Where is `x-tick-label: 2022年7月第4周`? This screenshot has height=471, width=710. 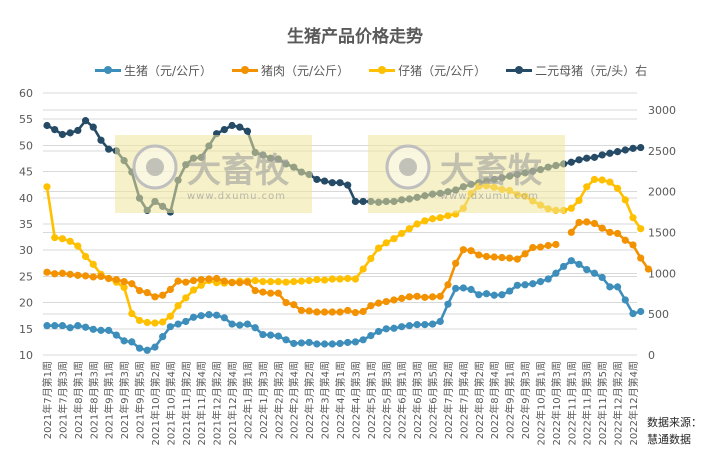
x-tick-label: 2022年7月第4周 is located at coordinates (463, 400).